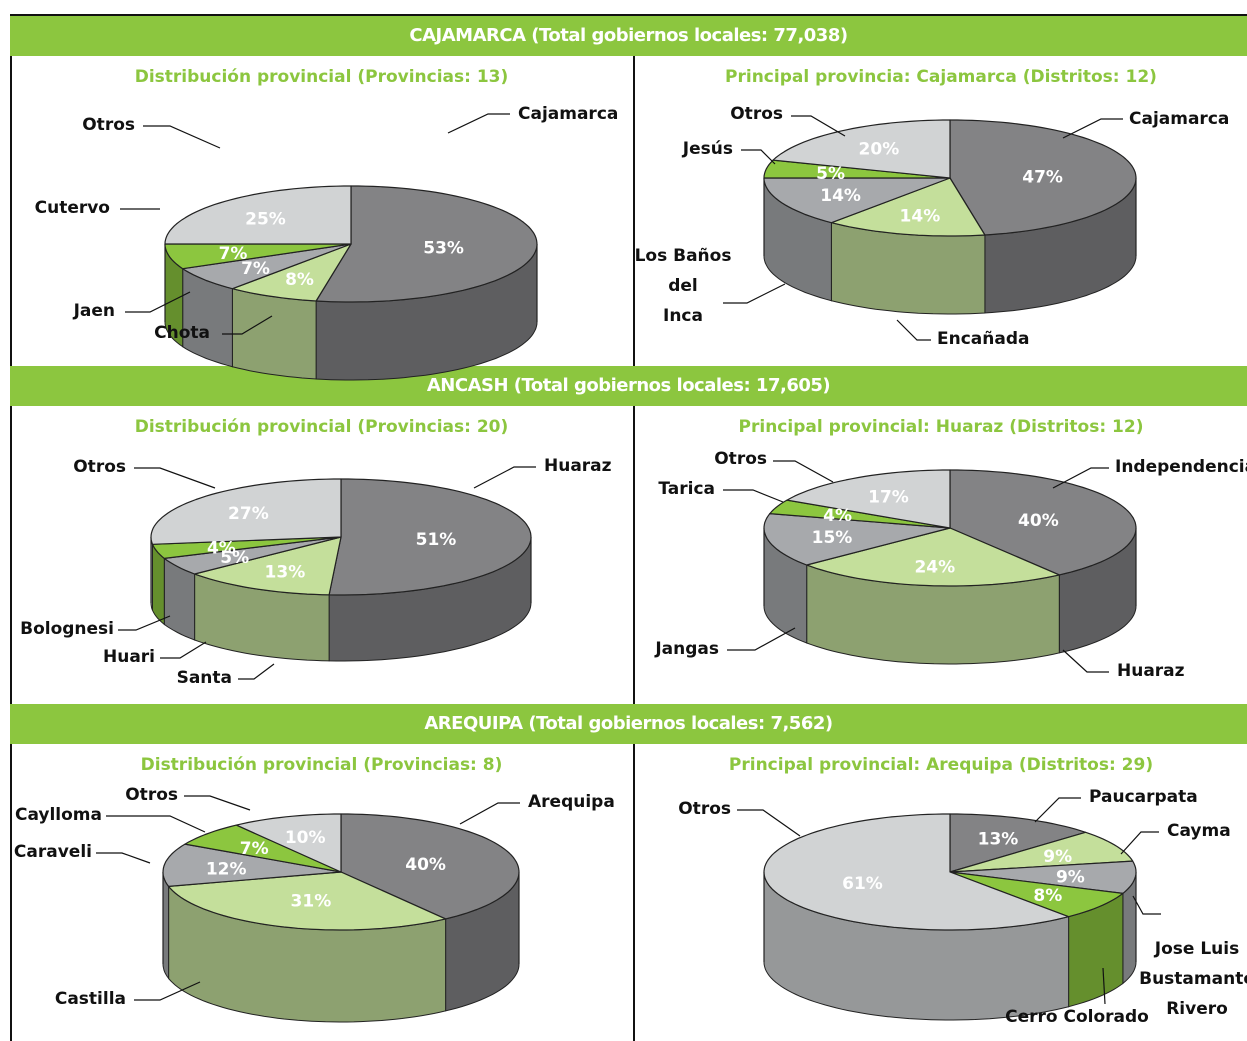  Describe the element at coordinates (322, 77) in the screenshot. I see `chart-title: Distribución provincial (Provincias: 13)` at that location.